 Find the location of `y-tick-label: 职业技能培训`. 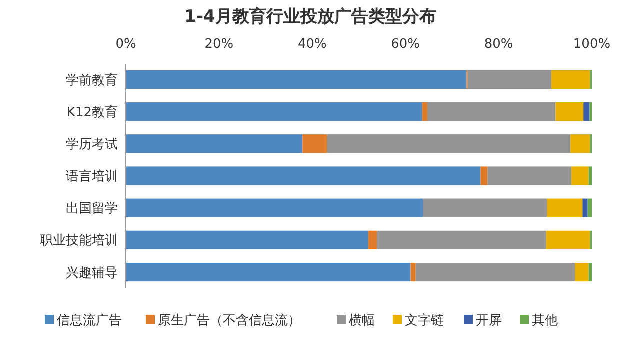

y-tick-label: 职业技能培训 is located at coordinates (79, 241).